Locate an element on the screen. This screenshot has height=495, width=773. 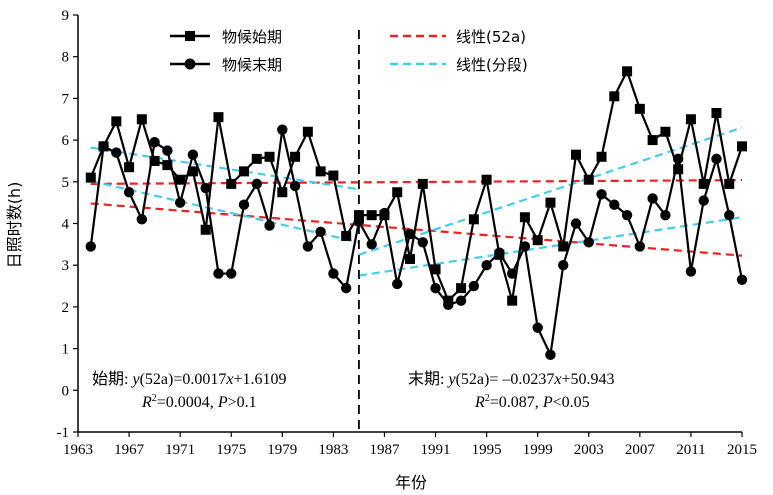
y-tick-label: 8 is located at coordinates (66, 58).